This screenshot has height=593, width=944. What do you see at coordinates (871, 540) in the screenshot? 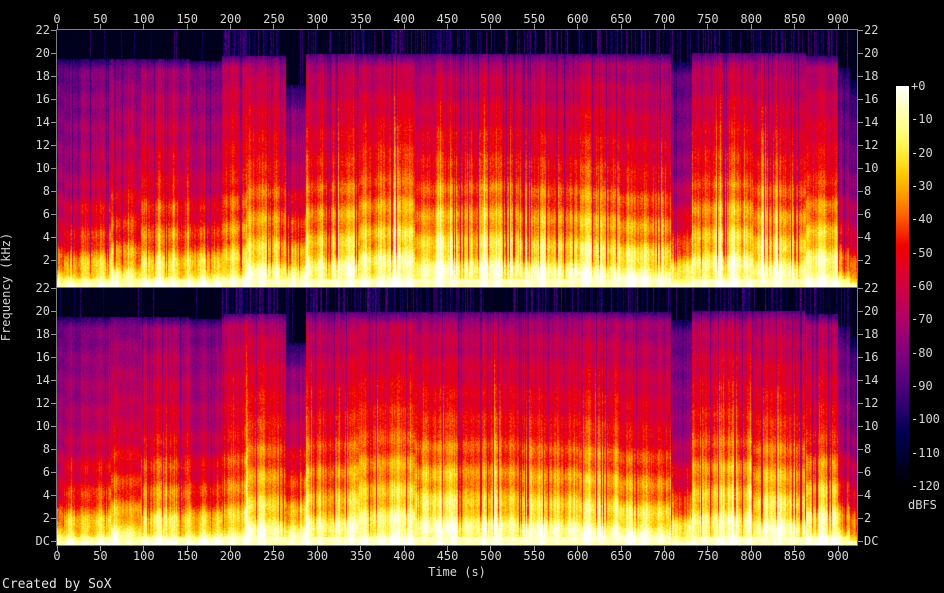
I see `y-dc-label-right: DC` at bounding box center [871, 540].